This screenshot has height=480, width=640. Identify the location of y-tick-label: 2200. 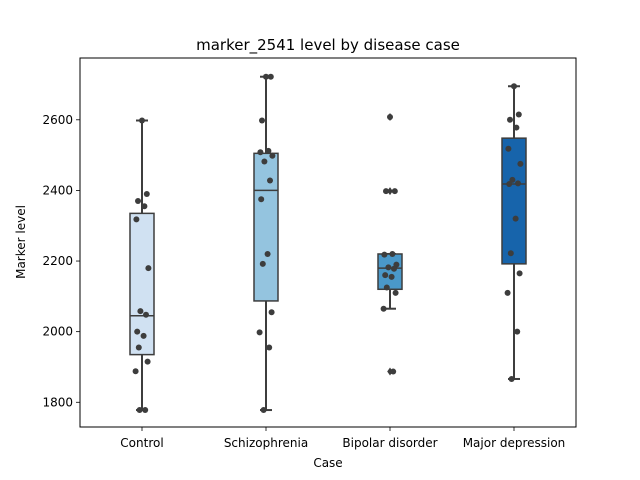
(57, 261).